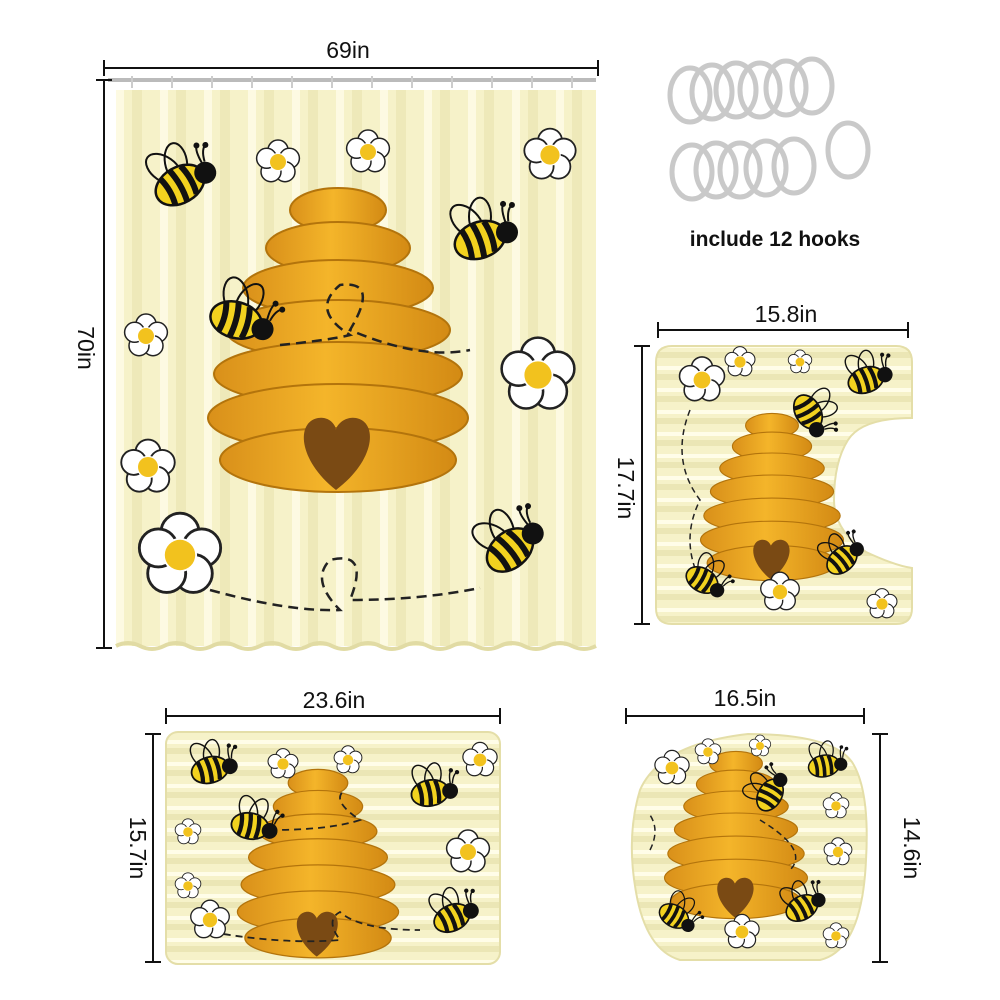  Describe the element at coordinates (626, 488) in the screenshot. I see `contour-mat-height-label: 17.7in` at that location.